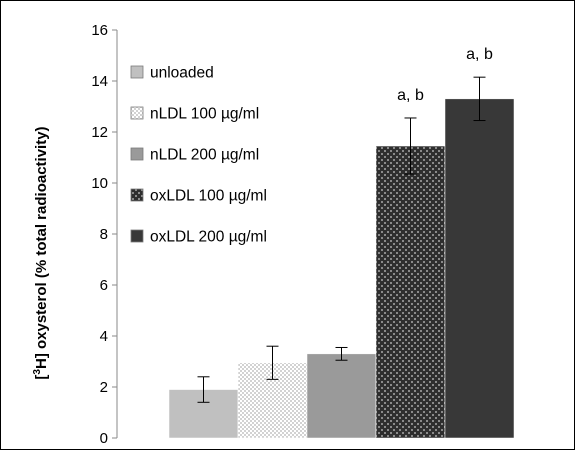 This screenshot has width=575, height=450. What do you see at coordinates (104, 336) in the screenshot?
I see `y-tick-label: 4` at bounding box center [104, 336].